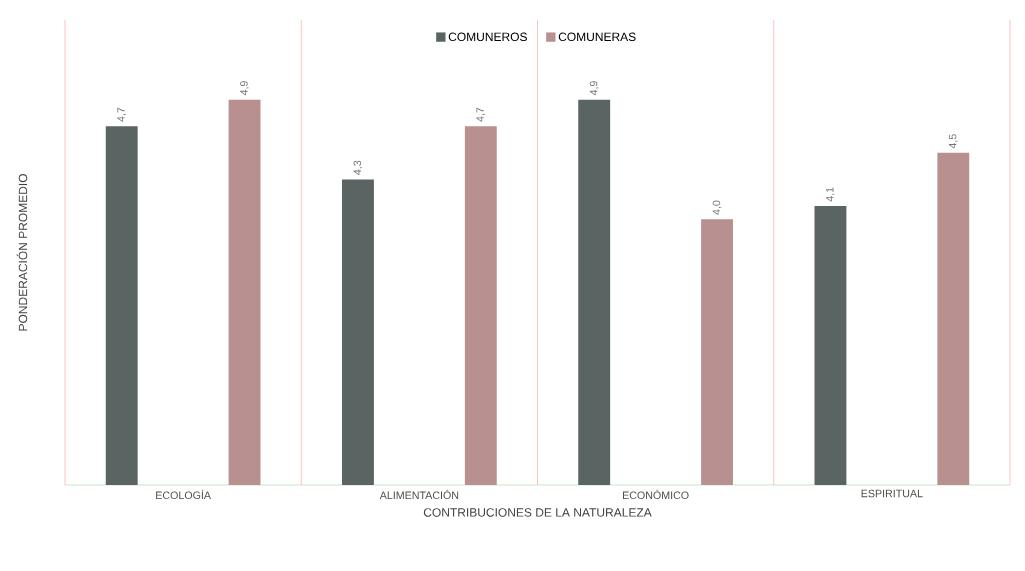 This screenshot has width=1025, height=571. I want to click on y-axis-title: PONDERACIÓN PROMEDIO, so click(22, 252).